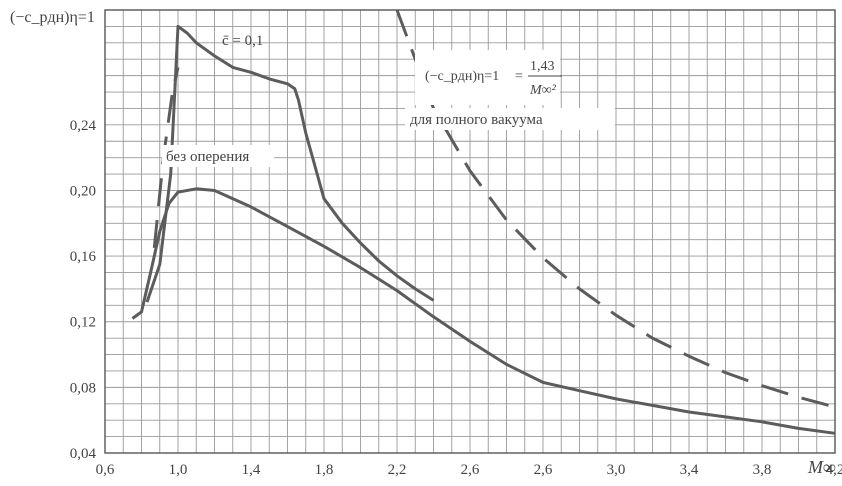 The height and width of the screenshot is (486, 842). I want to click on vacuum-backdrop, so click(510, 119).